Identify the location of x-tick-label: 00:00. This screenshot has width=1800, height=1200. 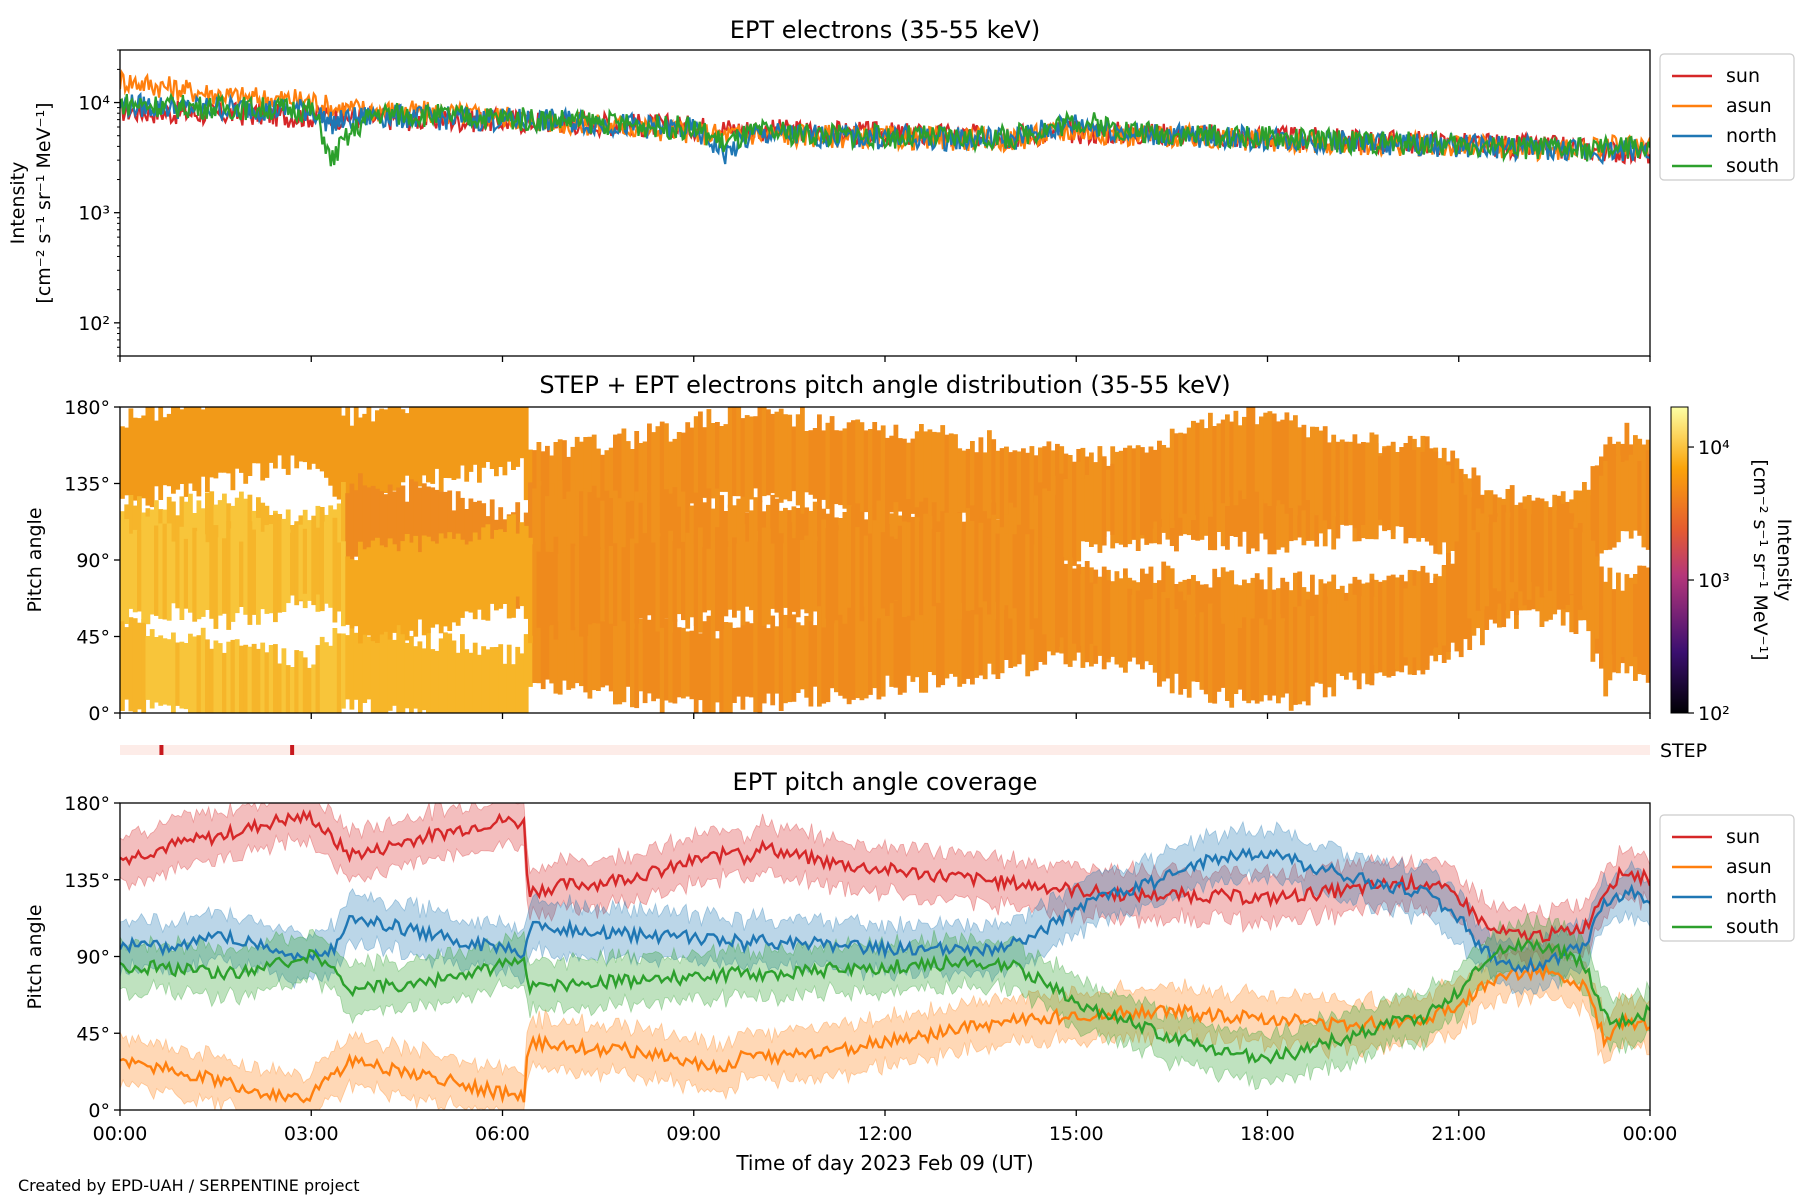
(120, 1134).